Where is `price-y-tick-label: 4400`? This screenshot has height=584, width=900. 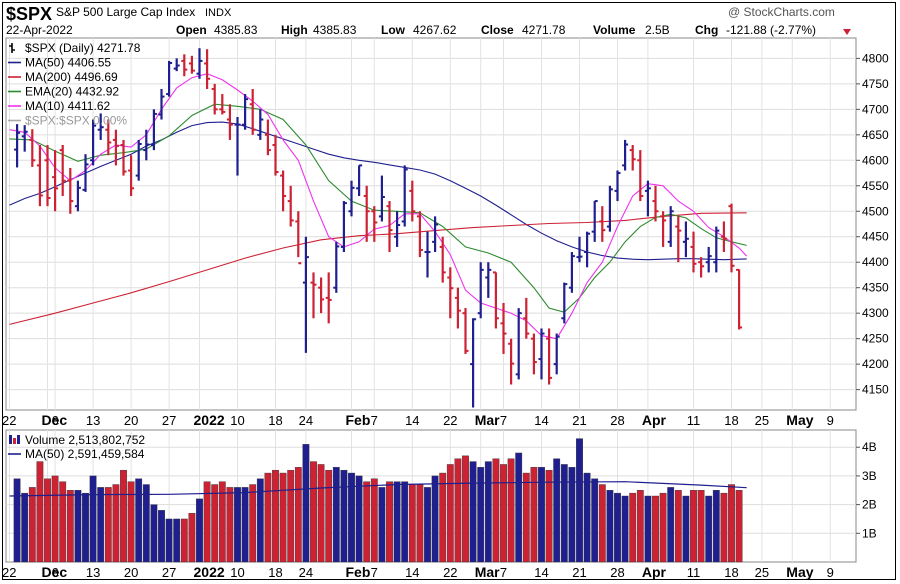
price-y-tick-label: 4400 is located at coordinates (875, 262).